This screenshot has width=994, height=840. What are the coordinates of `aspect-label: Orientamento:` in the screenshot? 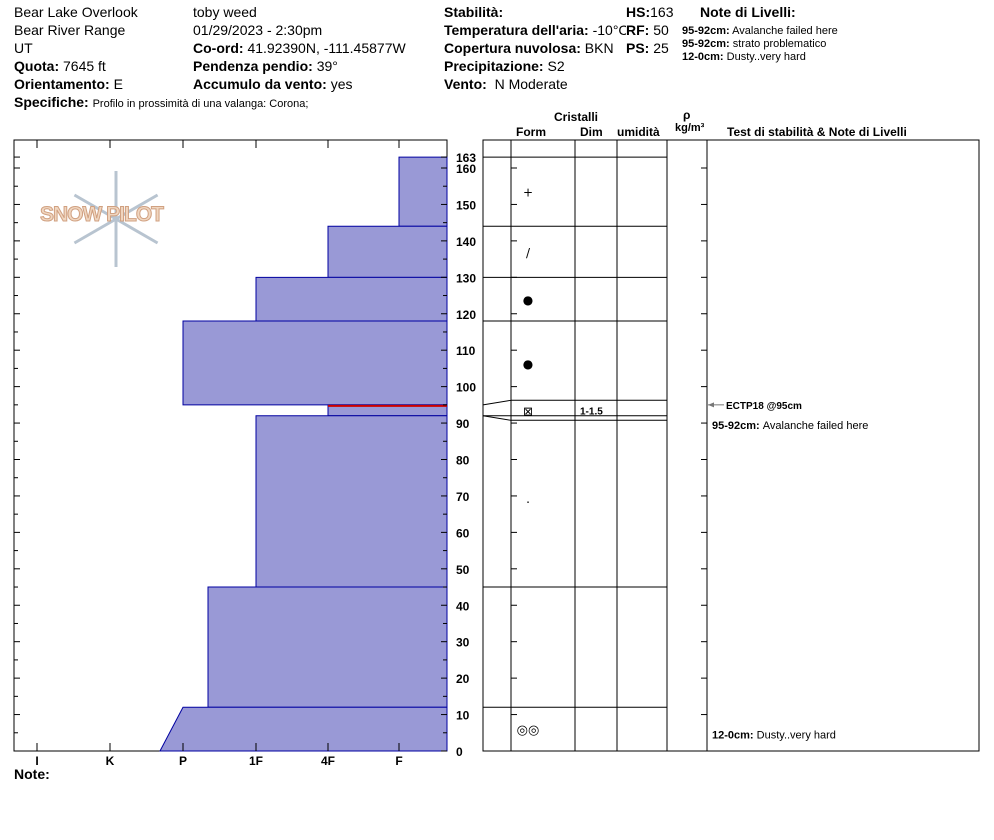 It's located at (62, 84).